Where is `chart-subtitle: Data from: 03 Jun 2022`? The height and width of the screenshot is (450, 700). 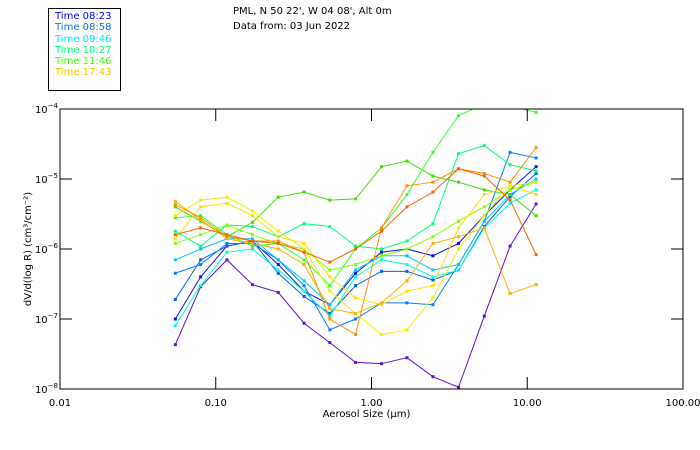
chart-subtitle: Data from: 03 Jun 2022 is located at coordinates (292, 26).